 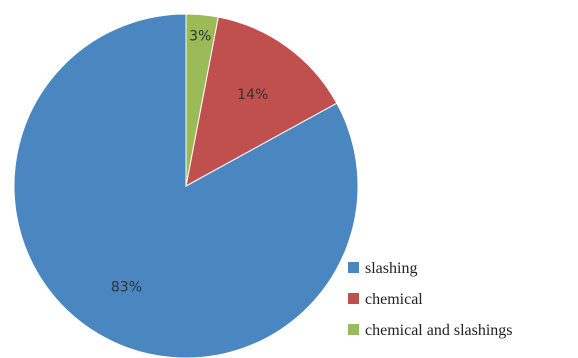 I want to click on legend-swatch-chemical, so click(x=353, y=298).